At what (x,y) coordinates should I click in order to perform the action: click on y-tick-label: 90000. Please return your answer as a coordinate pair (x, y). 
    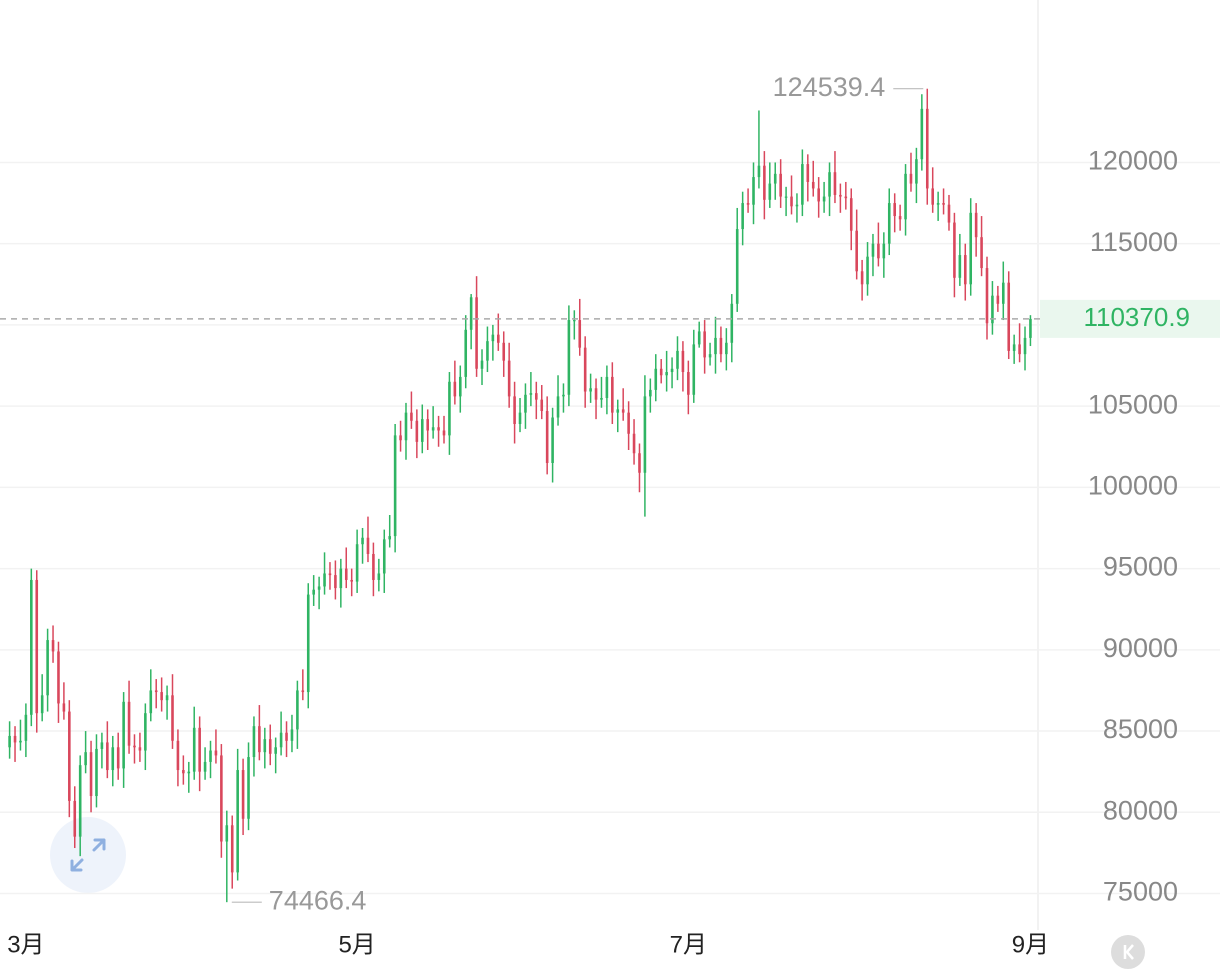
    Looking at the image, I should click on (1140, 648).